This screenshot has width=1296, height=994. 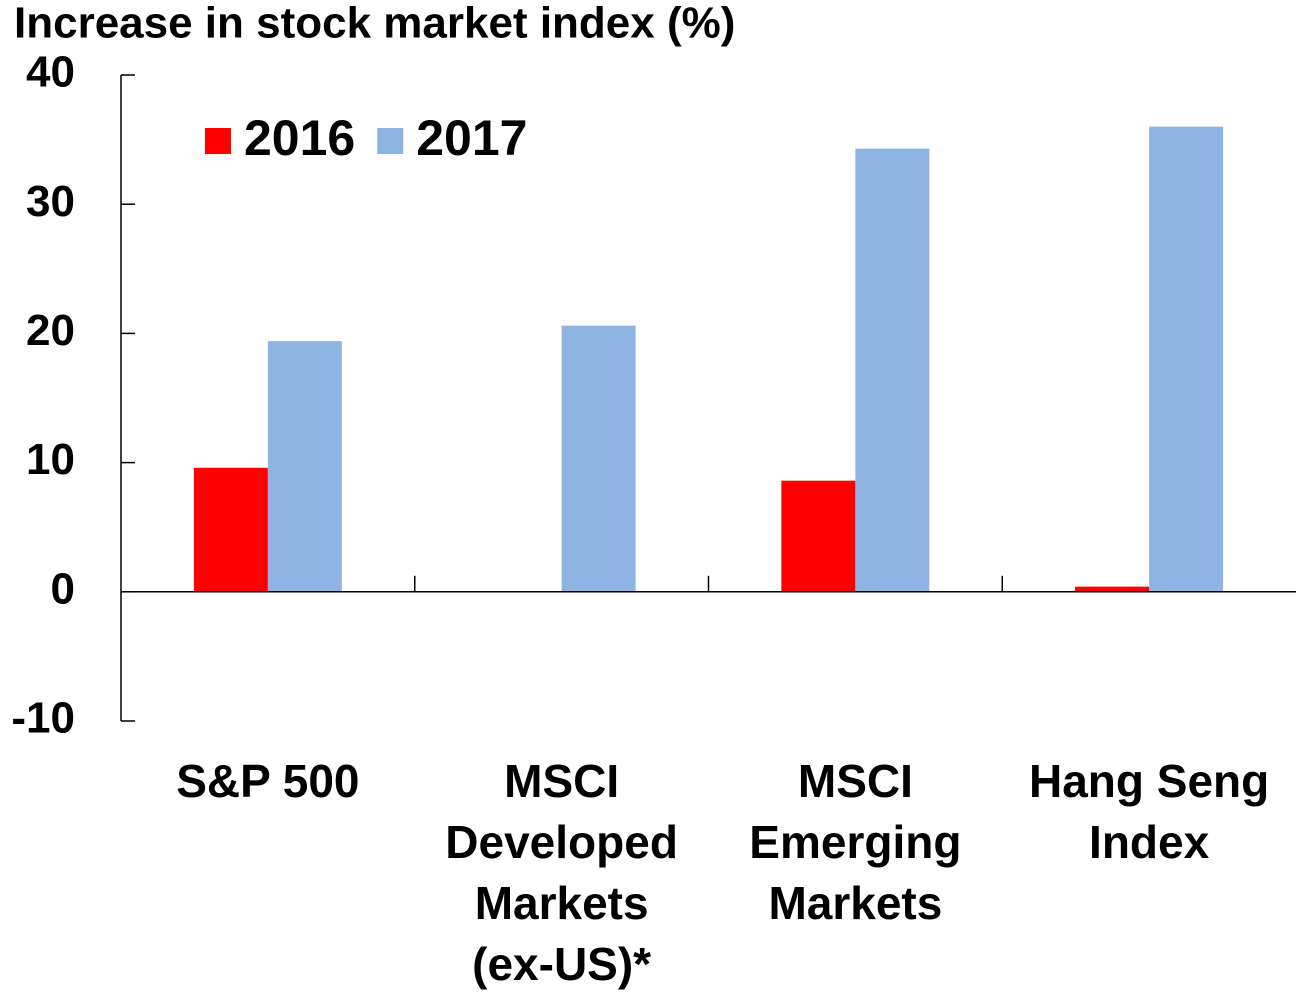 What do you see at coordinates (1149, 811) in the screenshot?
I see `x-tick-label: Hang Seng Index` at bounding box center [1149, 811].